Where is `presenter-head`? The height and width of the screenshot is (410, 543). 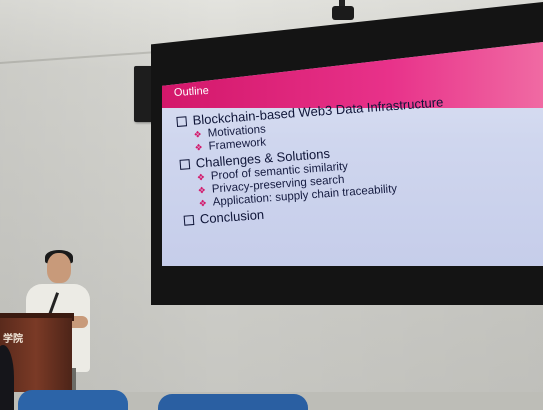 presenter-head is located at coordinates (59, 268).